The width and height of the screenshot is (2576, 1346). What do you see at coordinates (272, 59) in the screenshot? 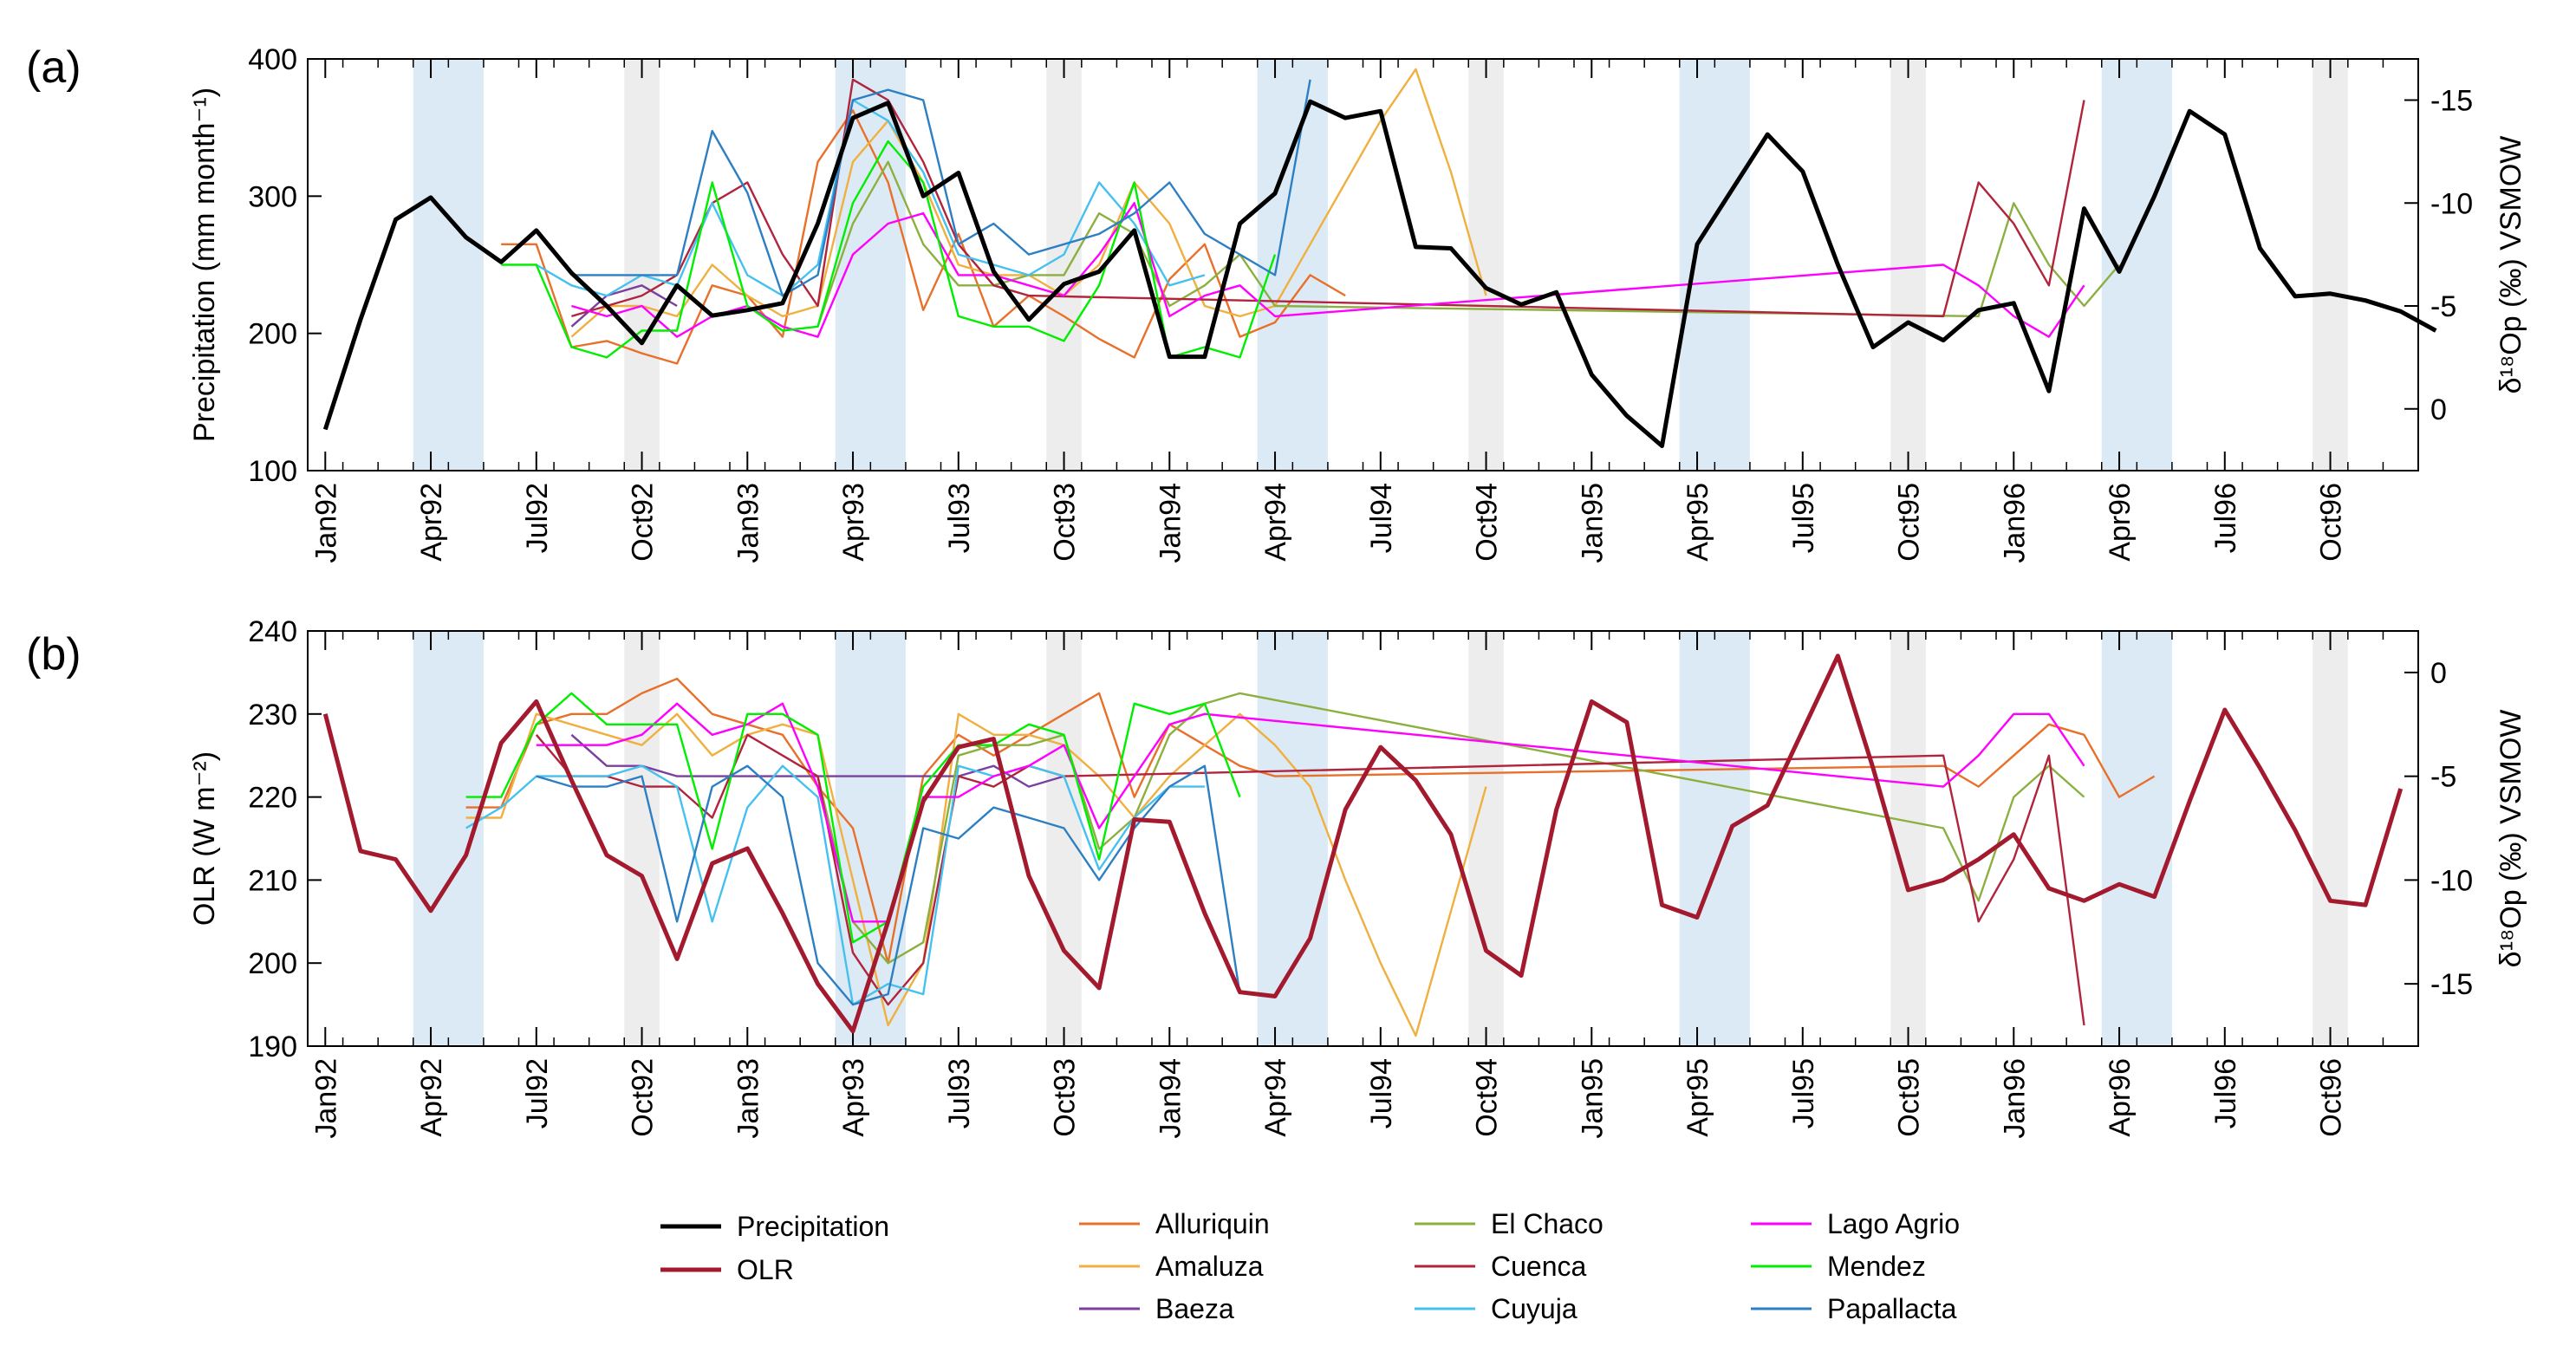
I see `y-left-tick-label: 400` at bounding box center [272, 59].